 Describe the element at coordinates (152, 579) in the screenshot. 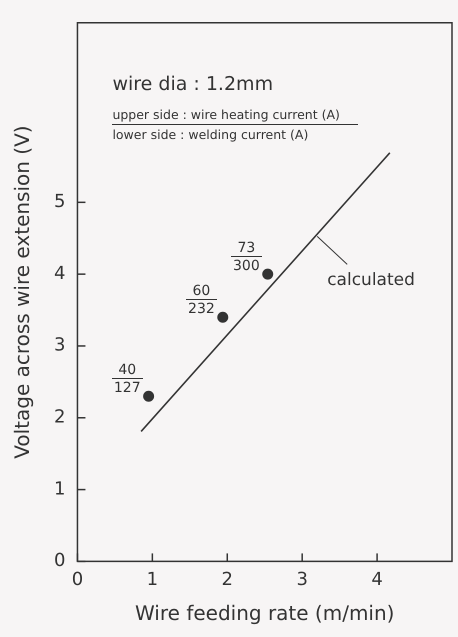

I see `x-tick-label: 1` at that location.